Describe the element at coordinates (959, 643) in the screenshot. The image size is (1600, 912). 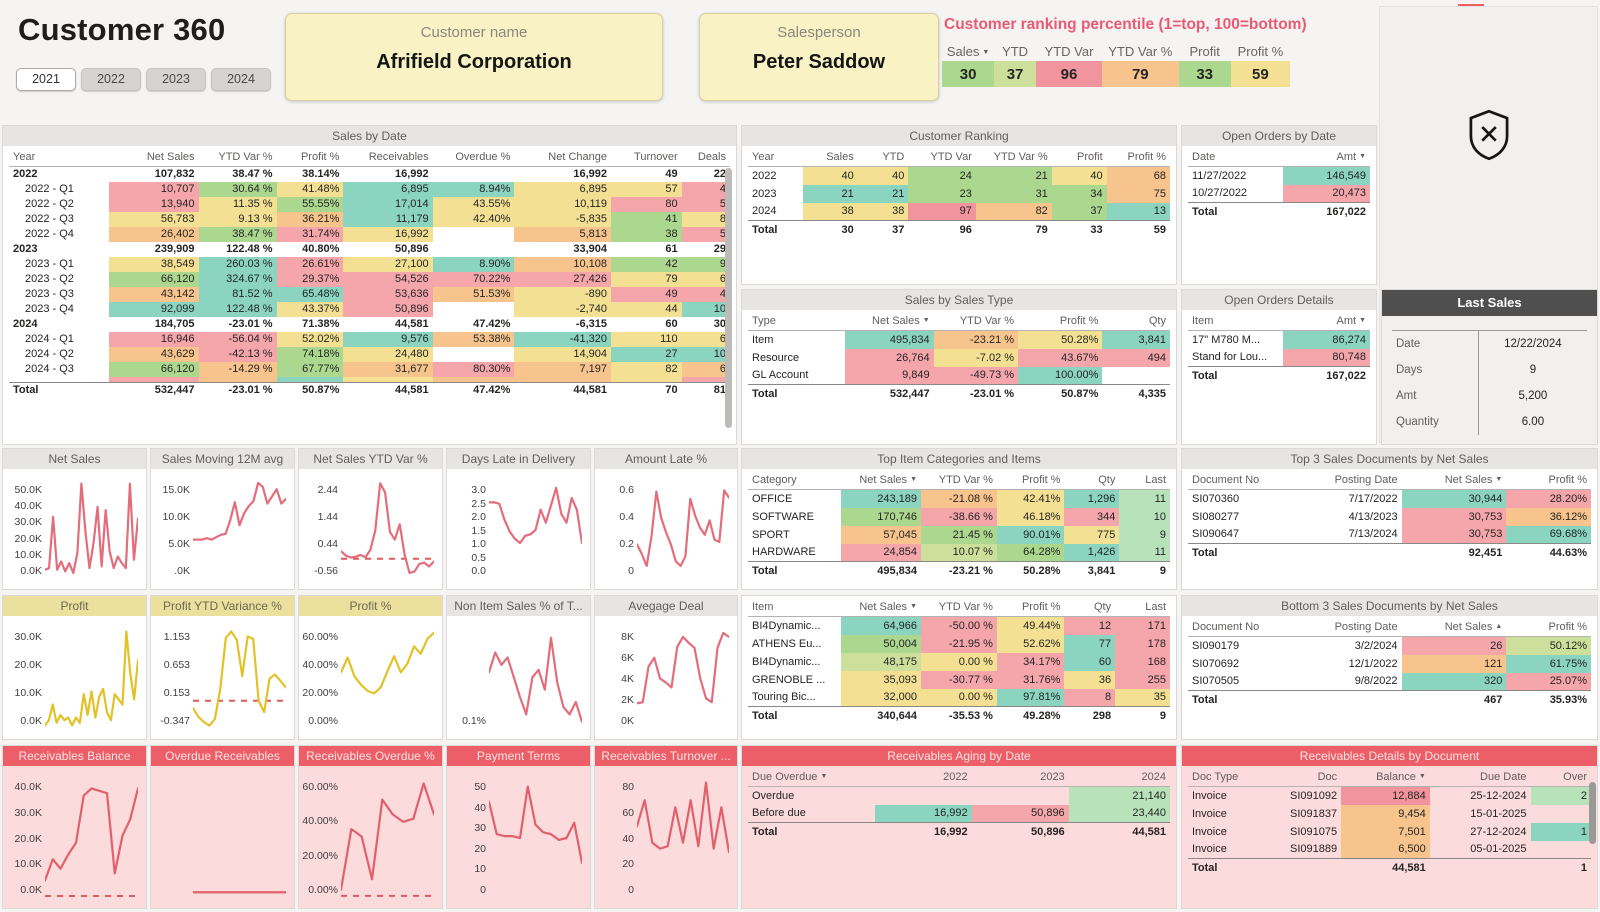
I see `table-row: ATHENS Eu... 50,004 -21.95 % 52.62% 77 178` at that location.